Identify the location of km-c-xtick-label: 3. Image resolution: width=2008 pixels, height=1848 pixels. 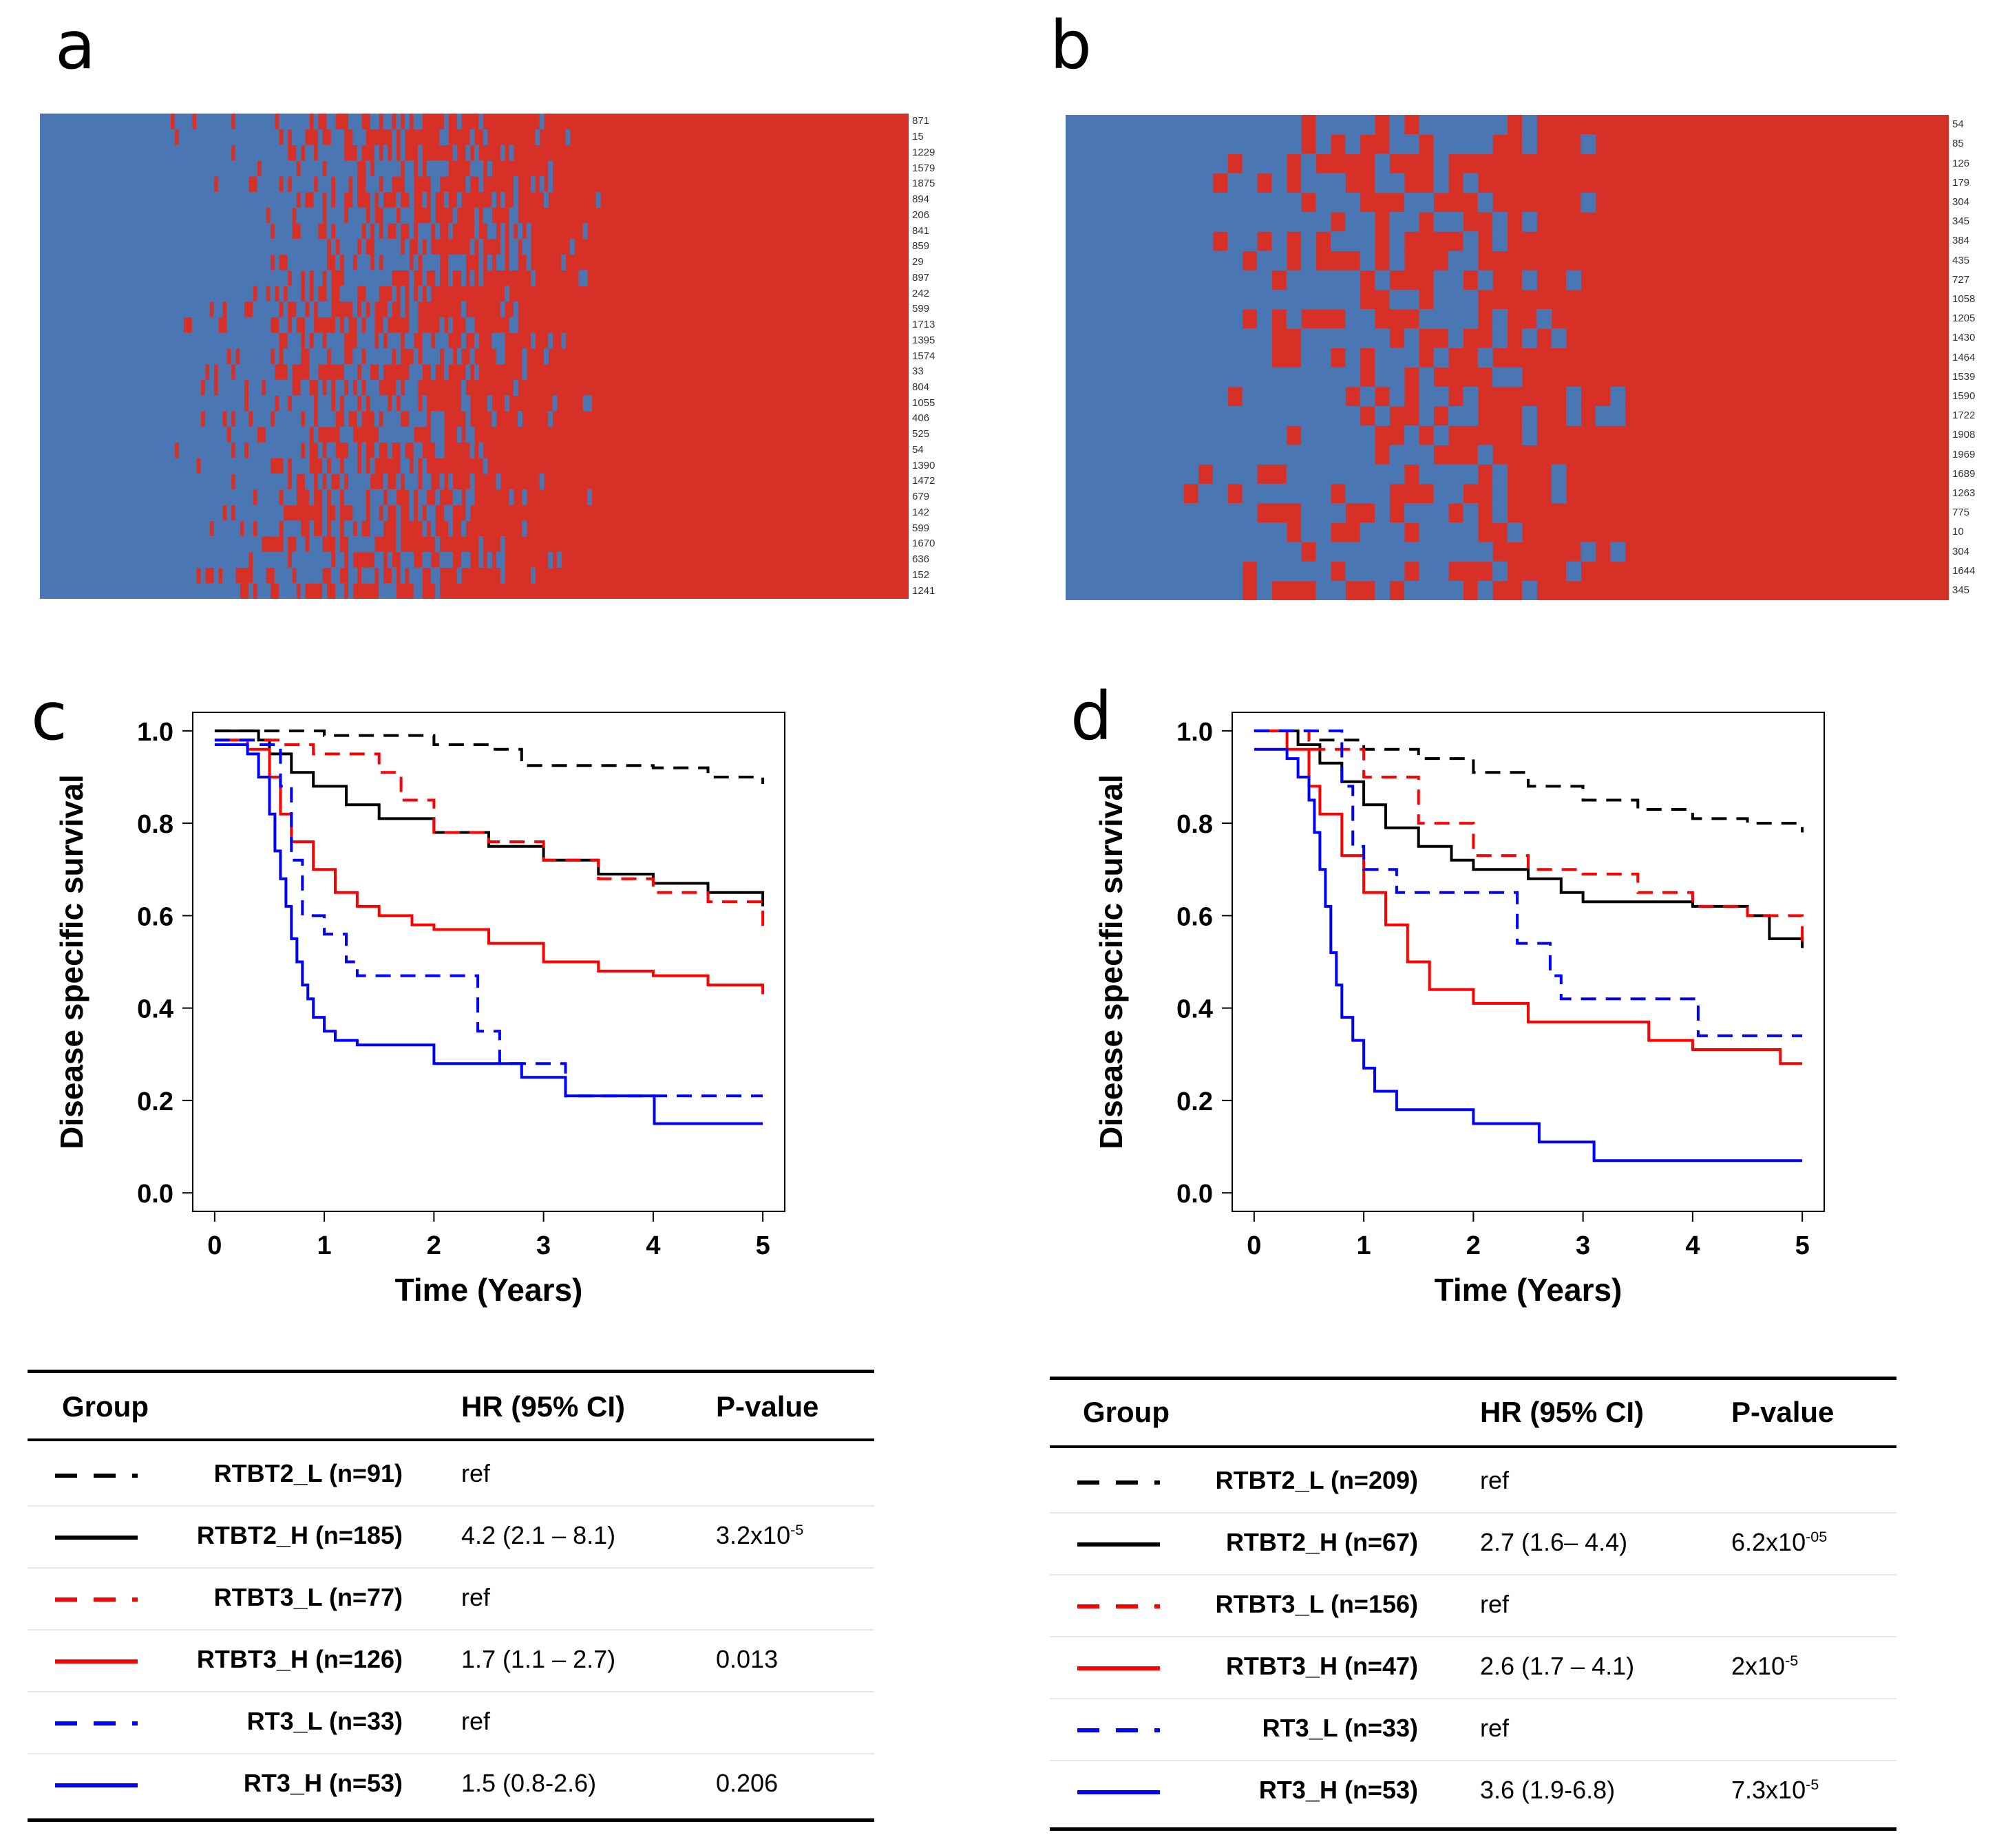
(543, 1246).